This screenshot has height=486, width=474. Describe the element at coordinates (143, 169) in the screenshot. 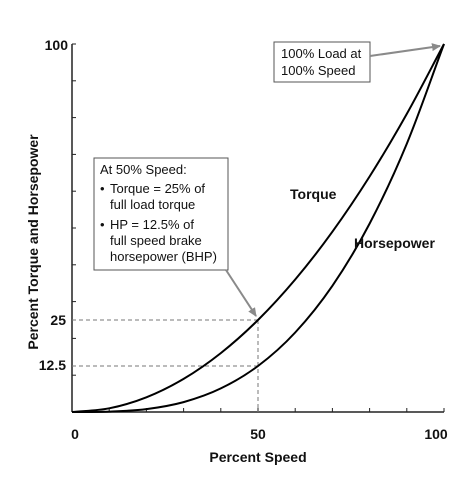

I see `half-speed-heading: At 50% Speed:` at that location.